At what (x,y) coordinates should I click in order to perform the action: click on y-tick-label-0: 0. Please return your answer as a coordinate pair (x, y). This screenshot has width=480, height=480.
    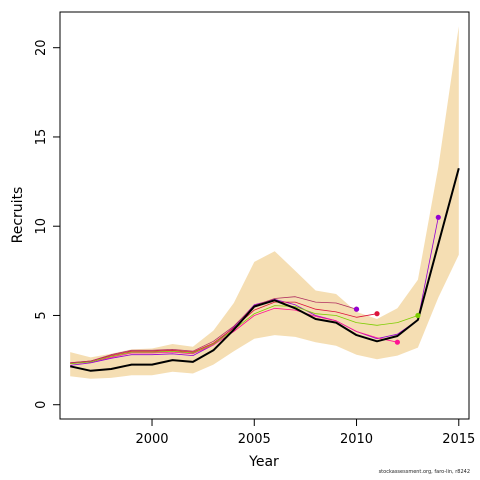
    Looking at the image, I should click on (41, 405).